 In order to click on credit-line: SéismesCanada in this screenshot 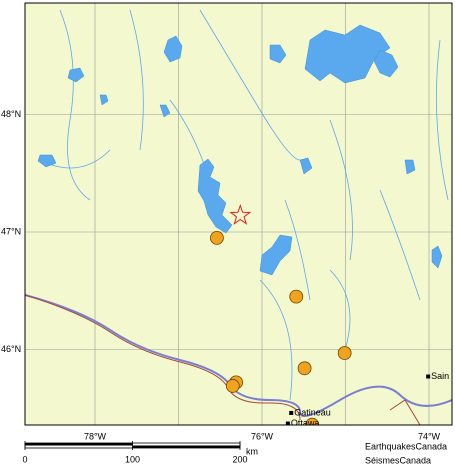, I will do `click(398, 460)`.